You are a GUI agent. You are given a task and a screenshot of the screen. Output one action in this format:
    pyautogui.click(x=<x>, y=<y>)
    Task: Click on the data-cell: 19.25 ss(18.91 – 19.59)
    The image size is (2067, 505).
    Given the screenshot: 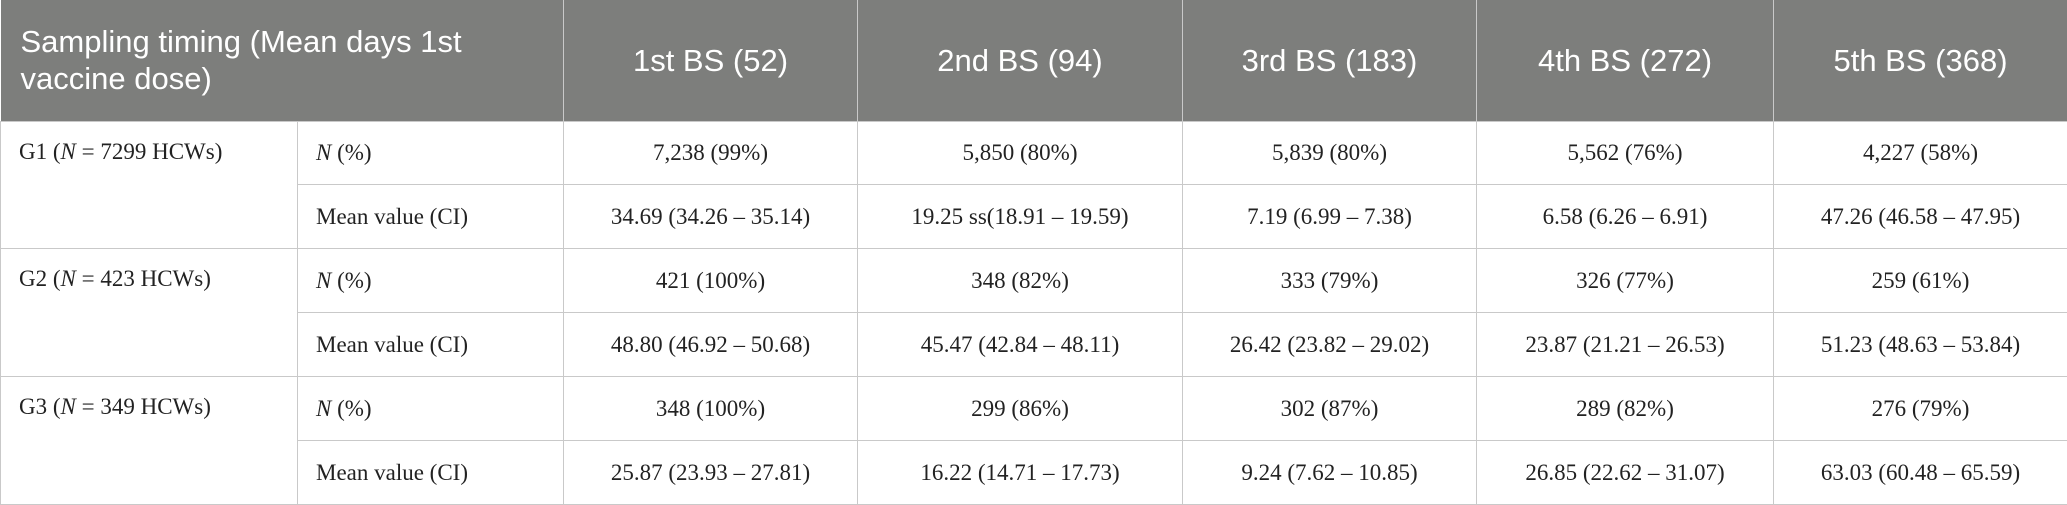 What is the action you would take?
    pyautogui.click(x=1020, y=217)
    